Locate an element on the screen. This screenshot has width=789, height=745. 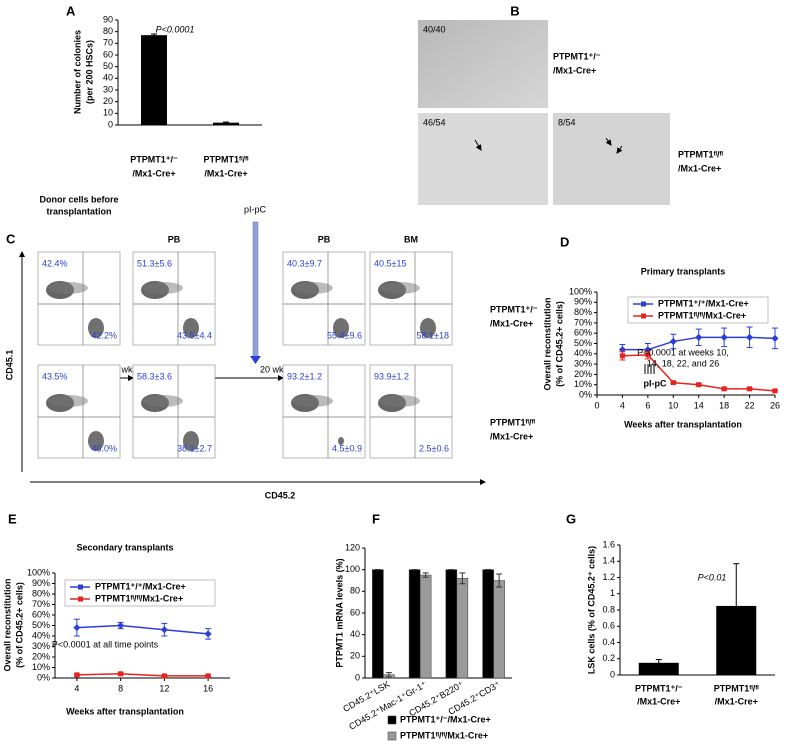
gate-value: 43.5% is located at coordinates (55, 376).